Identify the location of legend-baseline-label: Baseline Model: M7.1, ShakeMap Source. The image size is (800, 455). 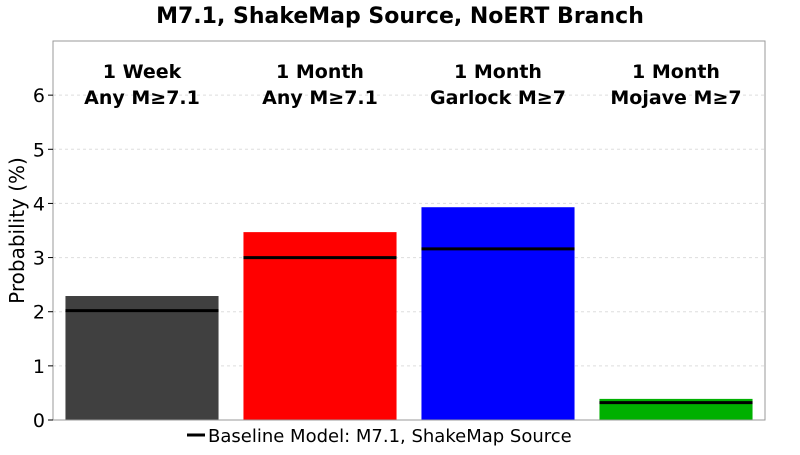
(390, 436).